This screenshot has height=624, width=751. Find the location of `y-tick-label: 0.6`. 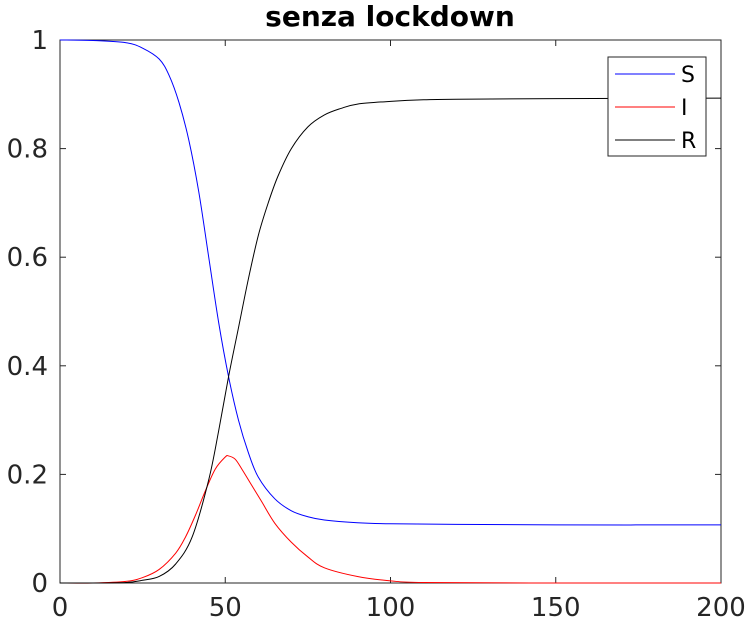

y-tick-label: 0.6 is located at coordinates (27, 258).